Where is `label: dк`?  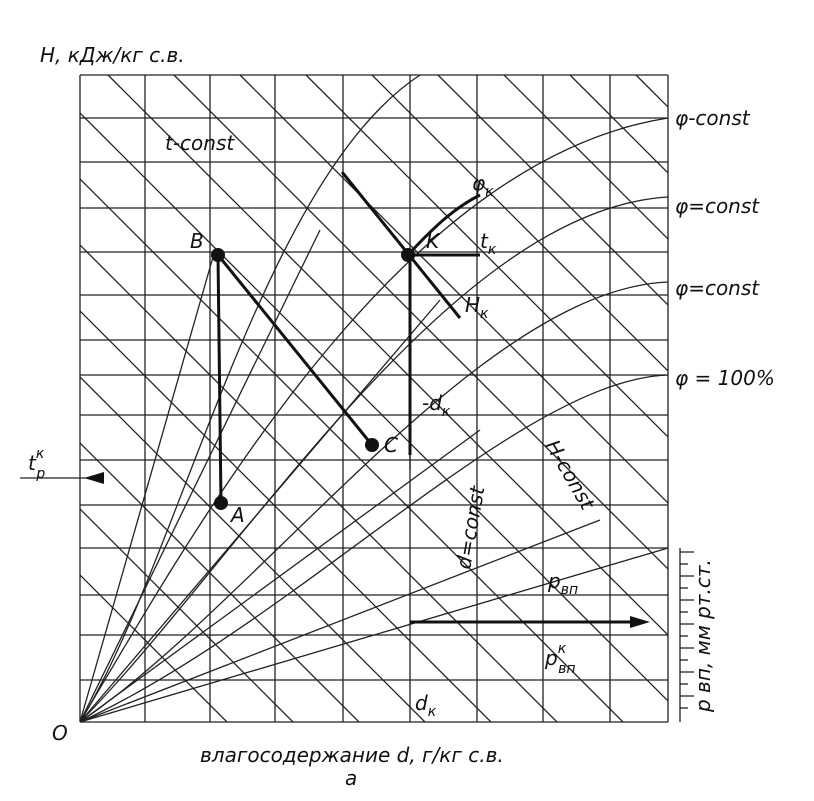 label: dк is located at coordinates (426, 705).